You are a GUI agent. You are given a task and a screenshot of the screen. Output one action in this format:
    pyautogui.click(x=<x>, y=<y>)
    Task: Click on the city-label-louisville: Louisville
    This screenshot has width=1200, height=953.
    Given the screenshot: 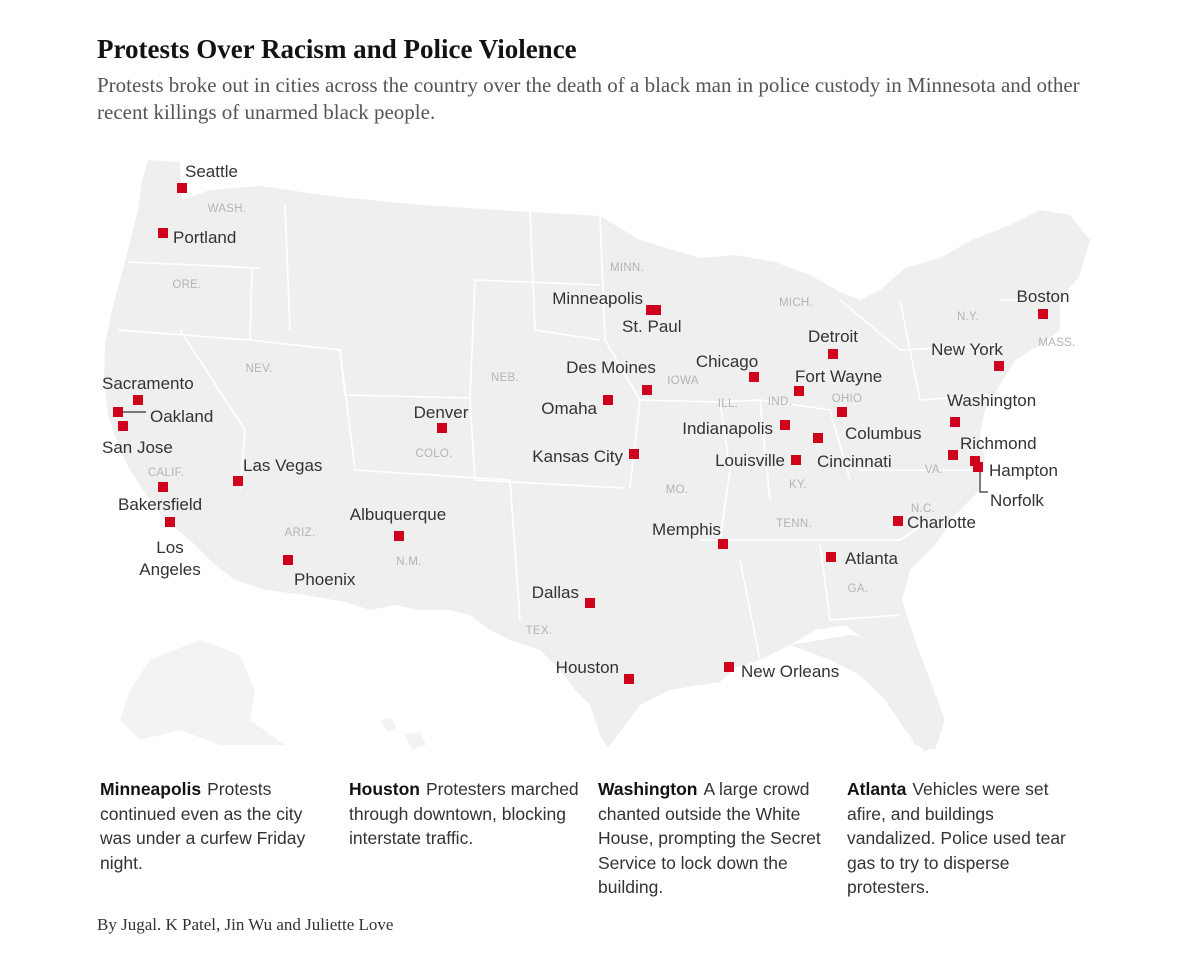 What is the action you would take?
    pyautogui.click(x=750, y=460)
    